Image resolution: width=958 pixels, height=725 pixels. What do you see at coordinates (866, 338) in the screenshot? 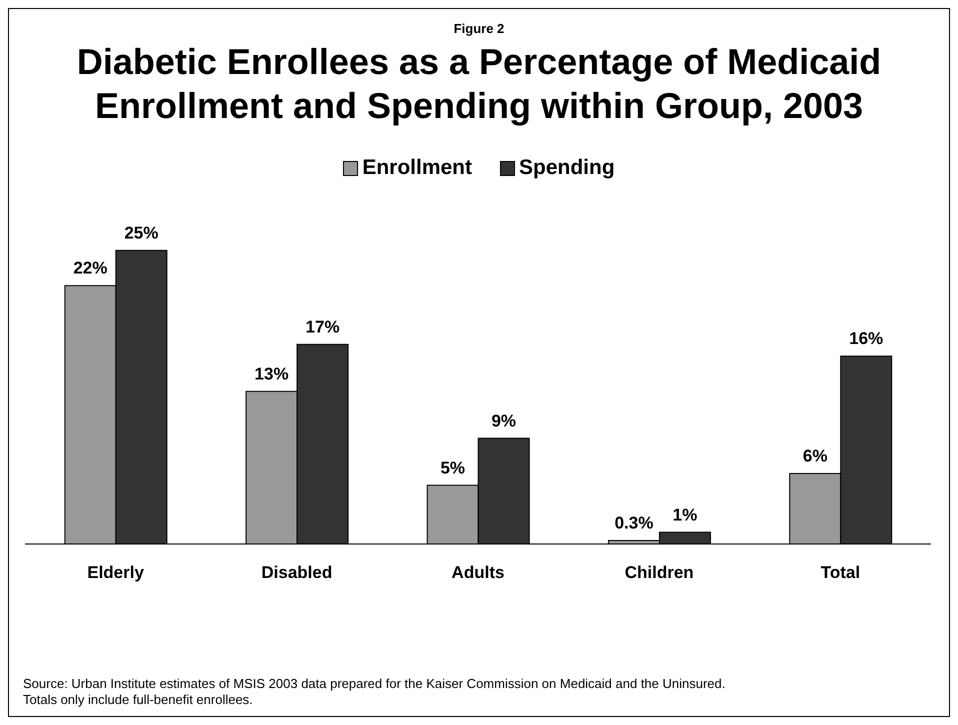
I see `data-label: 16%` at bounding box center [866, 338].